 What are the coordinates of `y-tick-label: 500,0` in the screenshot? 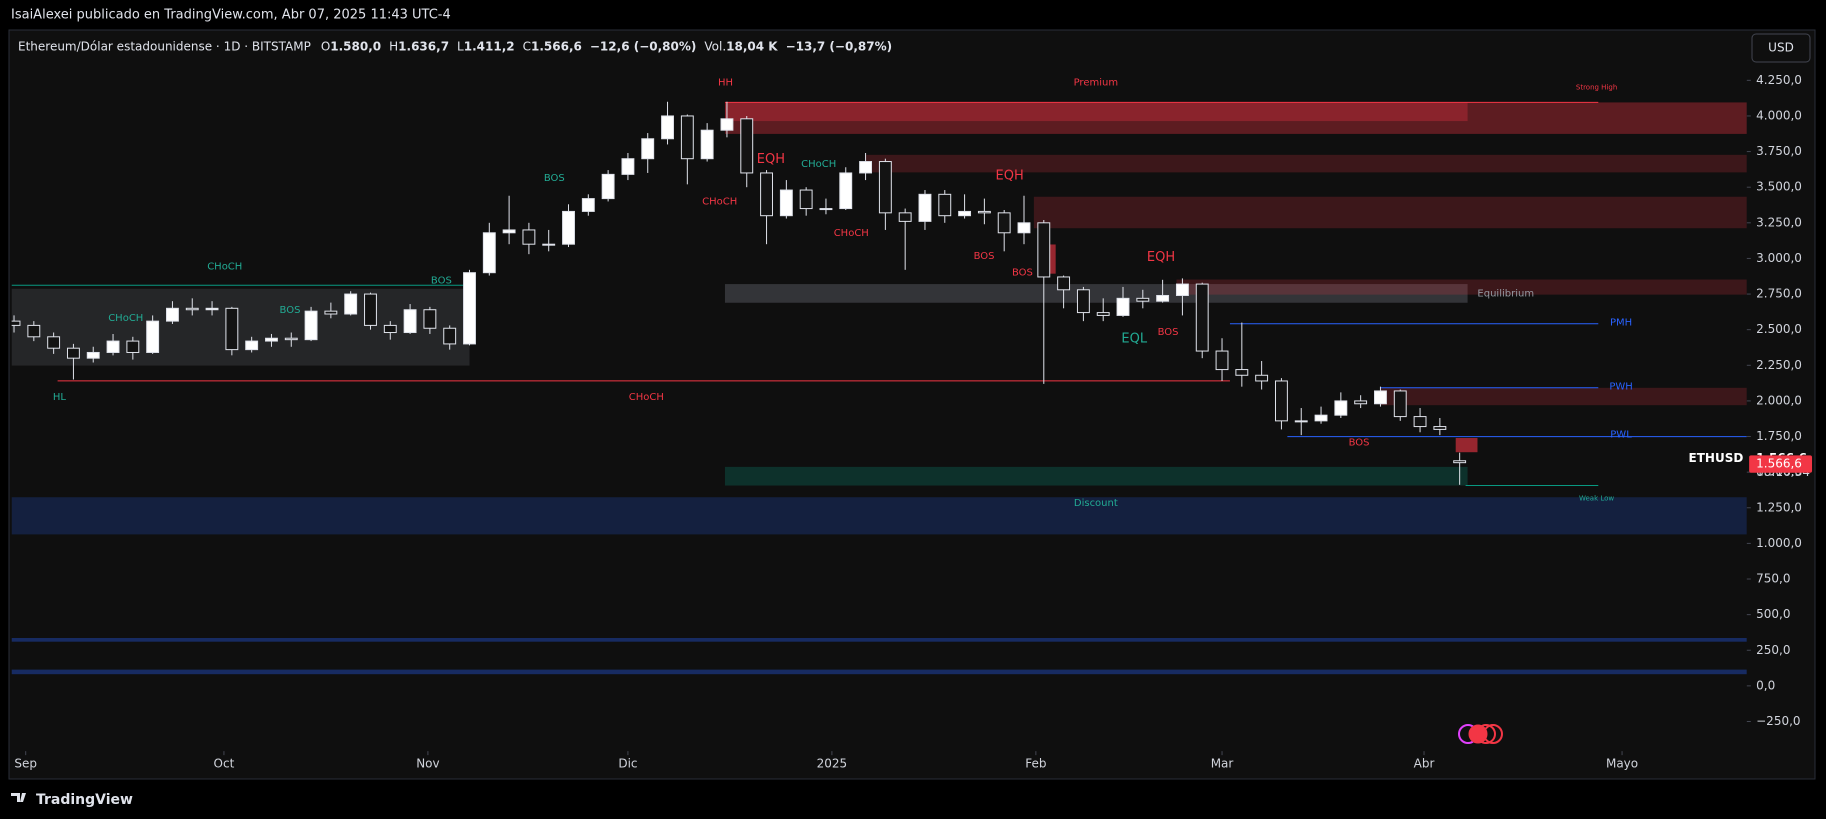 It's located at (1773, 614).